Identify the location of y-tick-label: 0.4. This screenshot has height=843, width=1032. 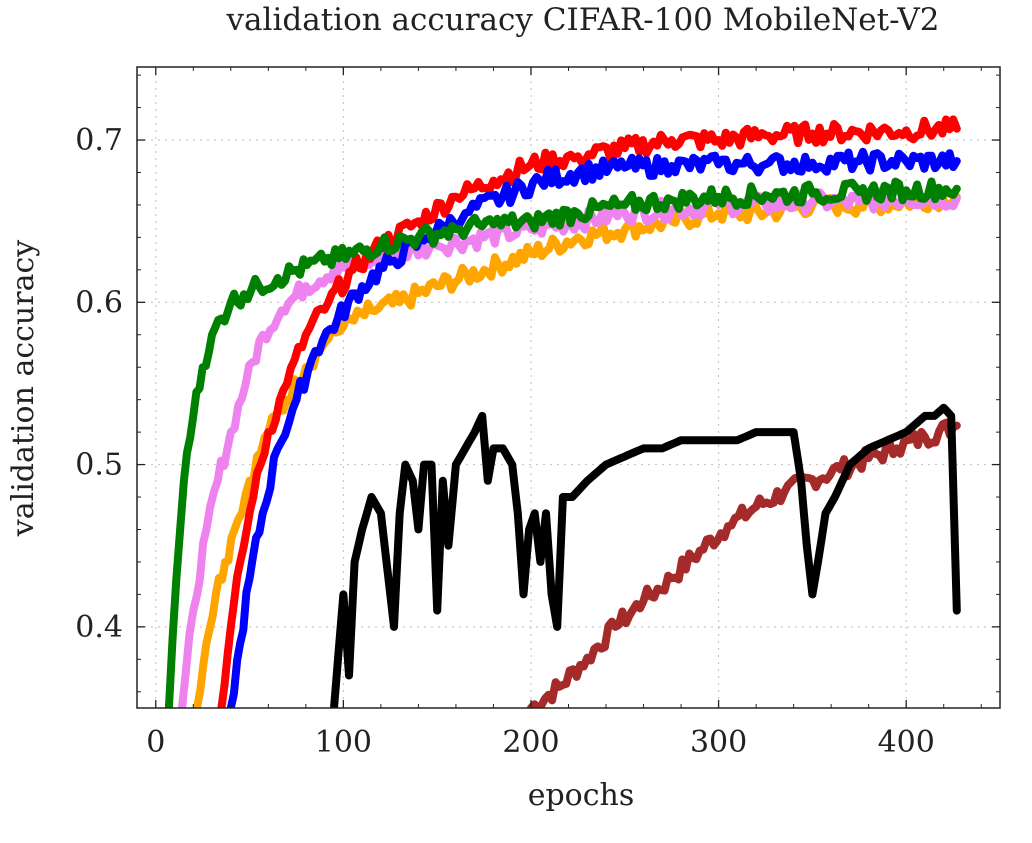
(99, 627).